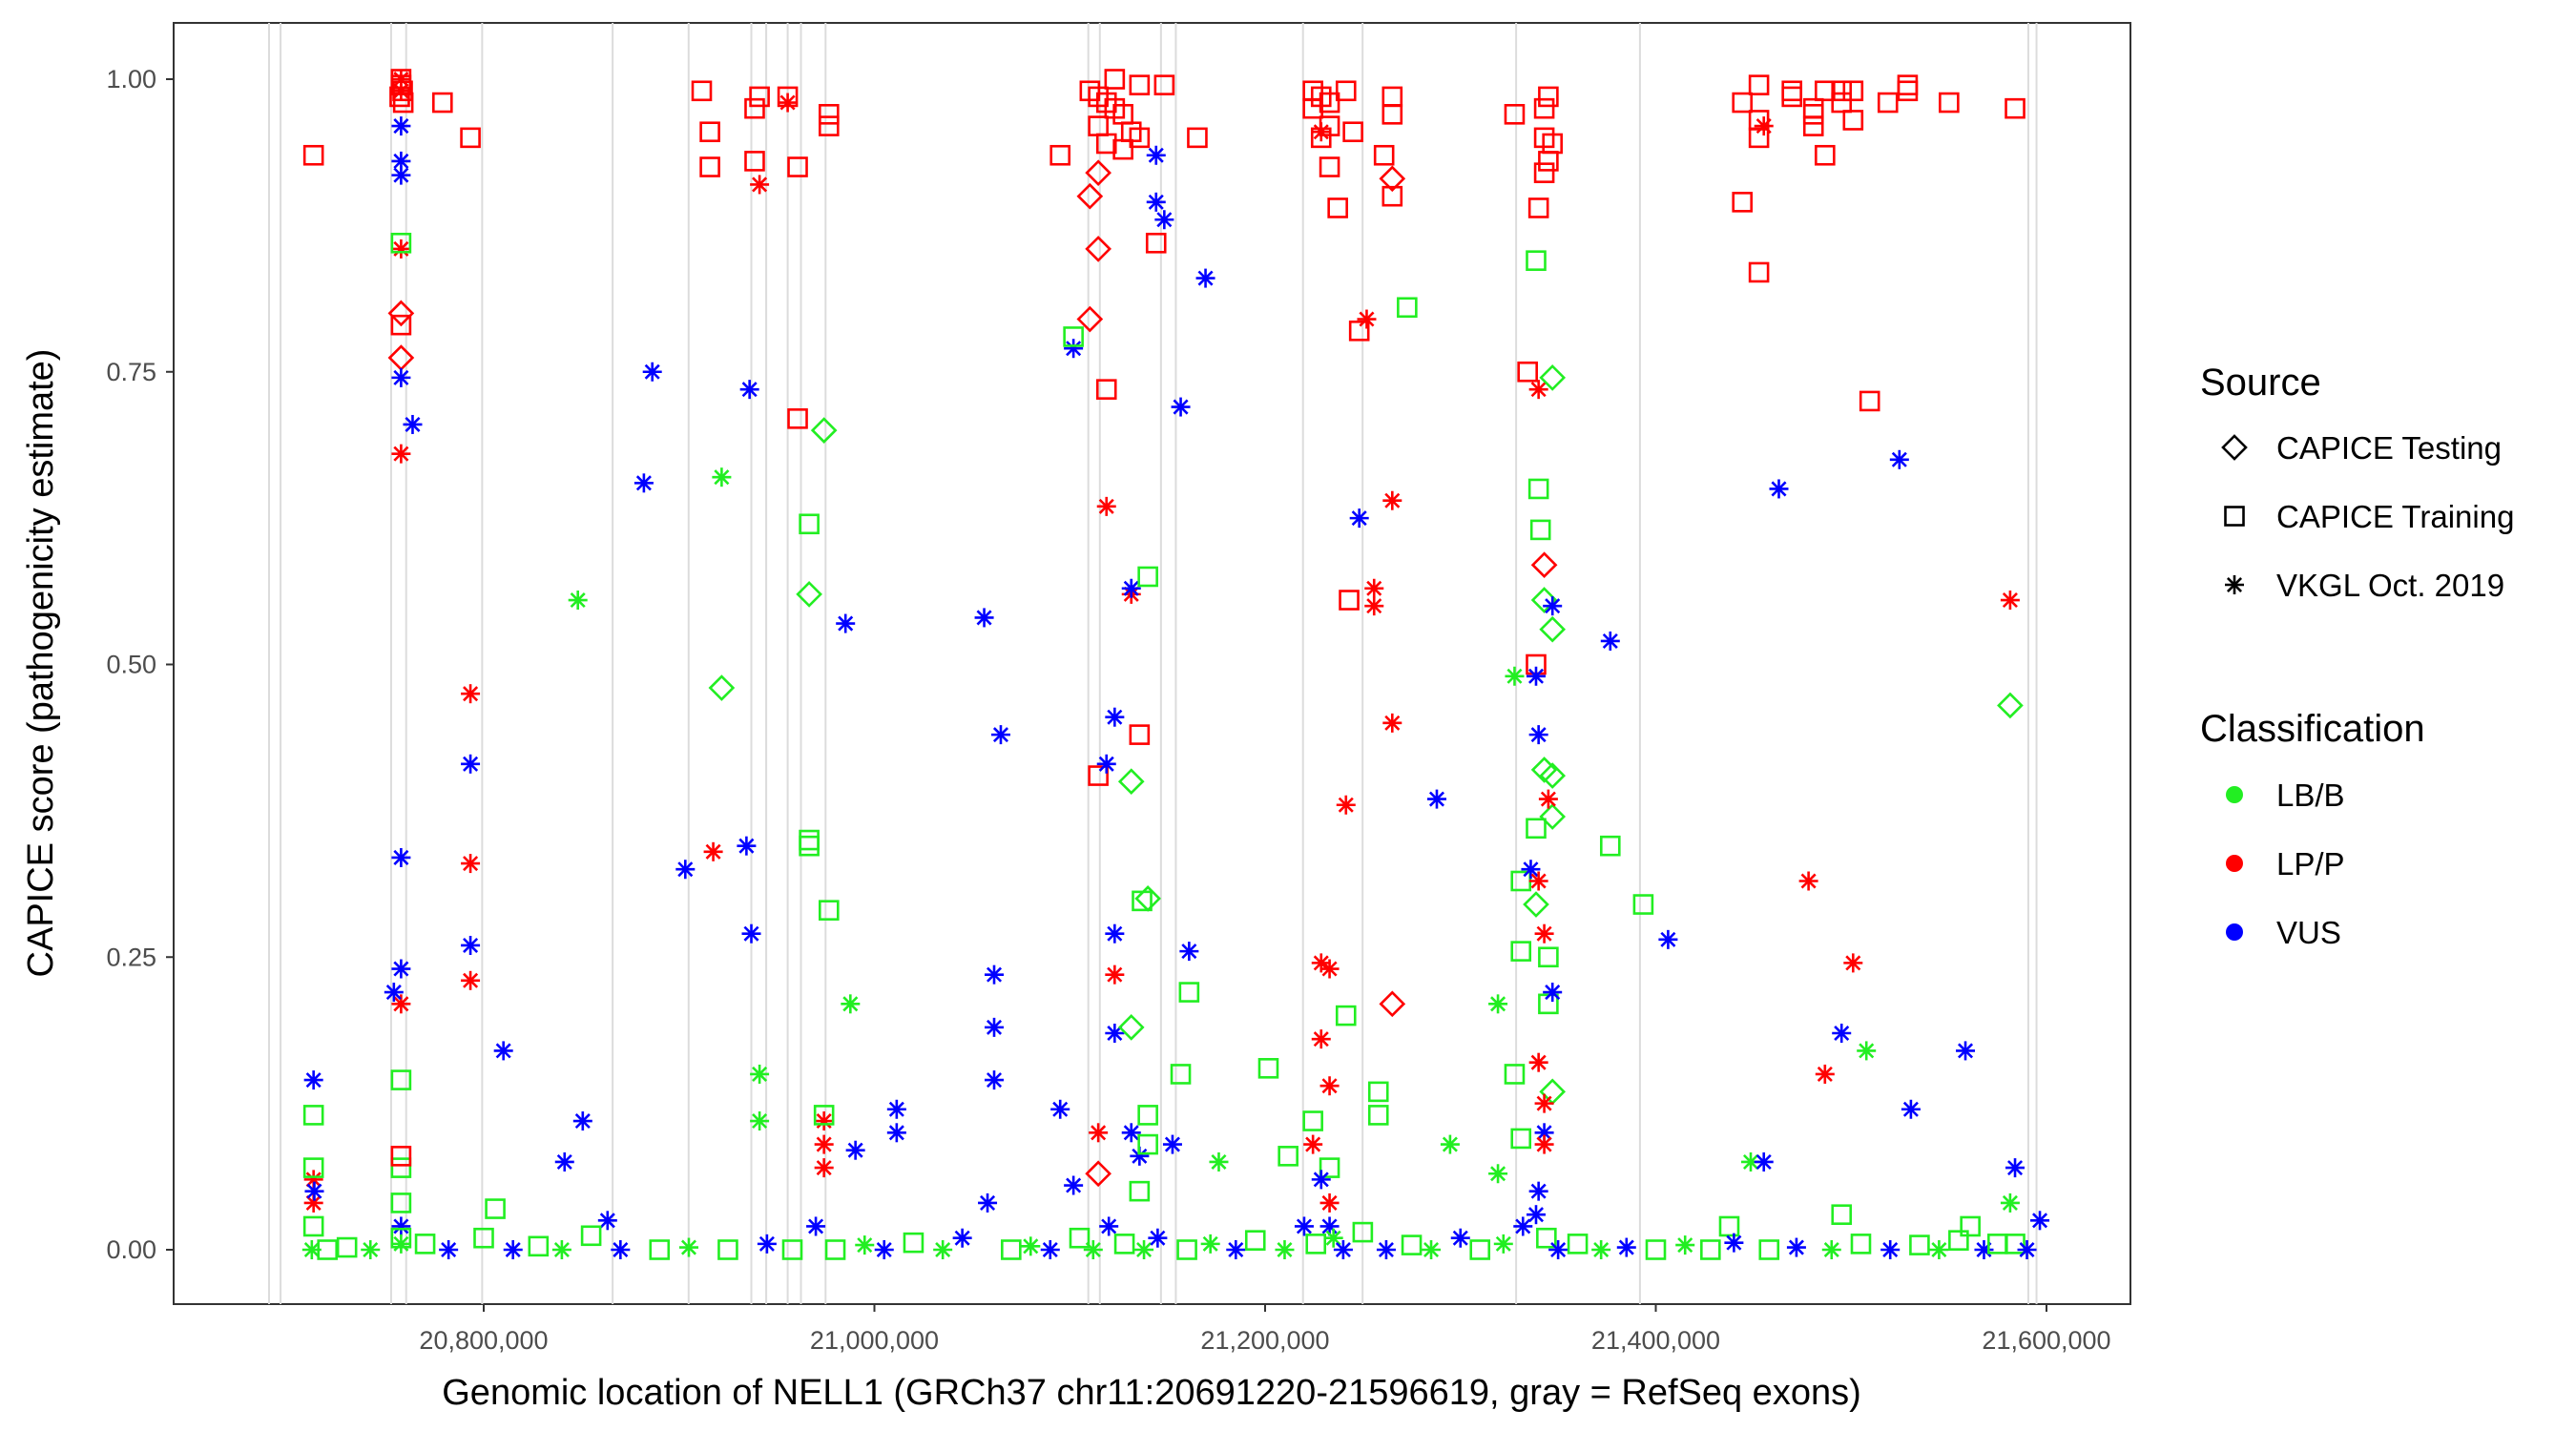  I want to click on legend-source-title: Source, so click(2260, 383).